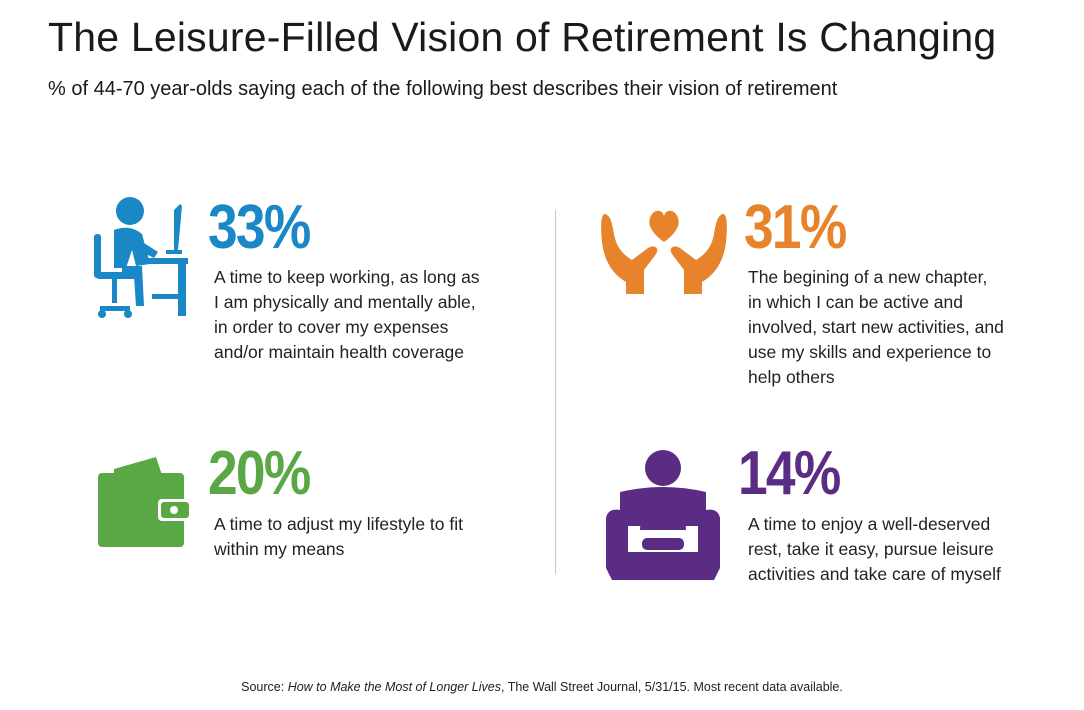 This screenshot has width=1084, height=710. What do you see at coordinates (663, 514) in the screenshot?
I see `person-in-armchair-icon` at bounding box center [663, 514].